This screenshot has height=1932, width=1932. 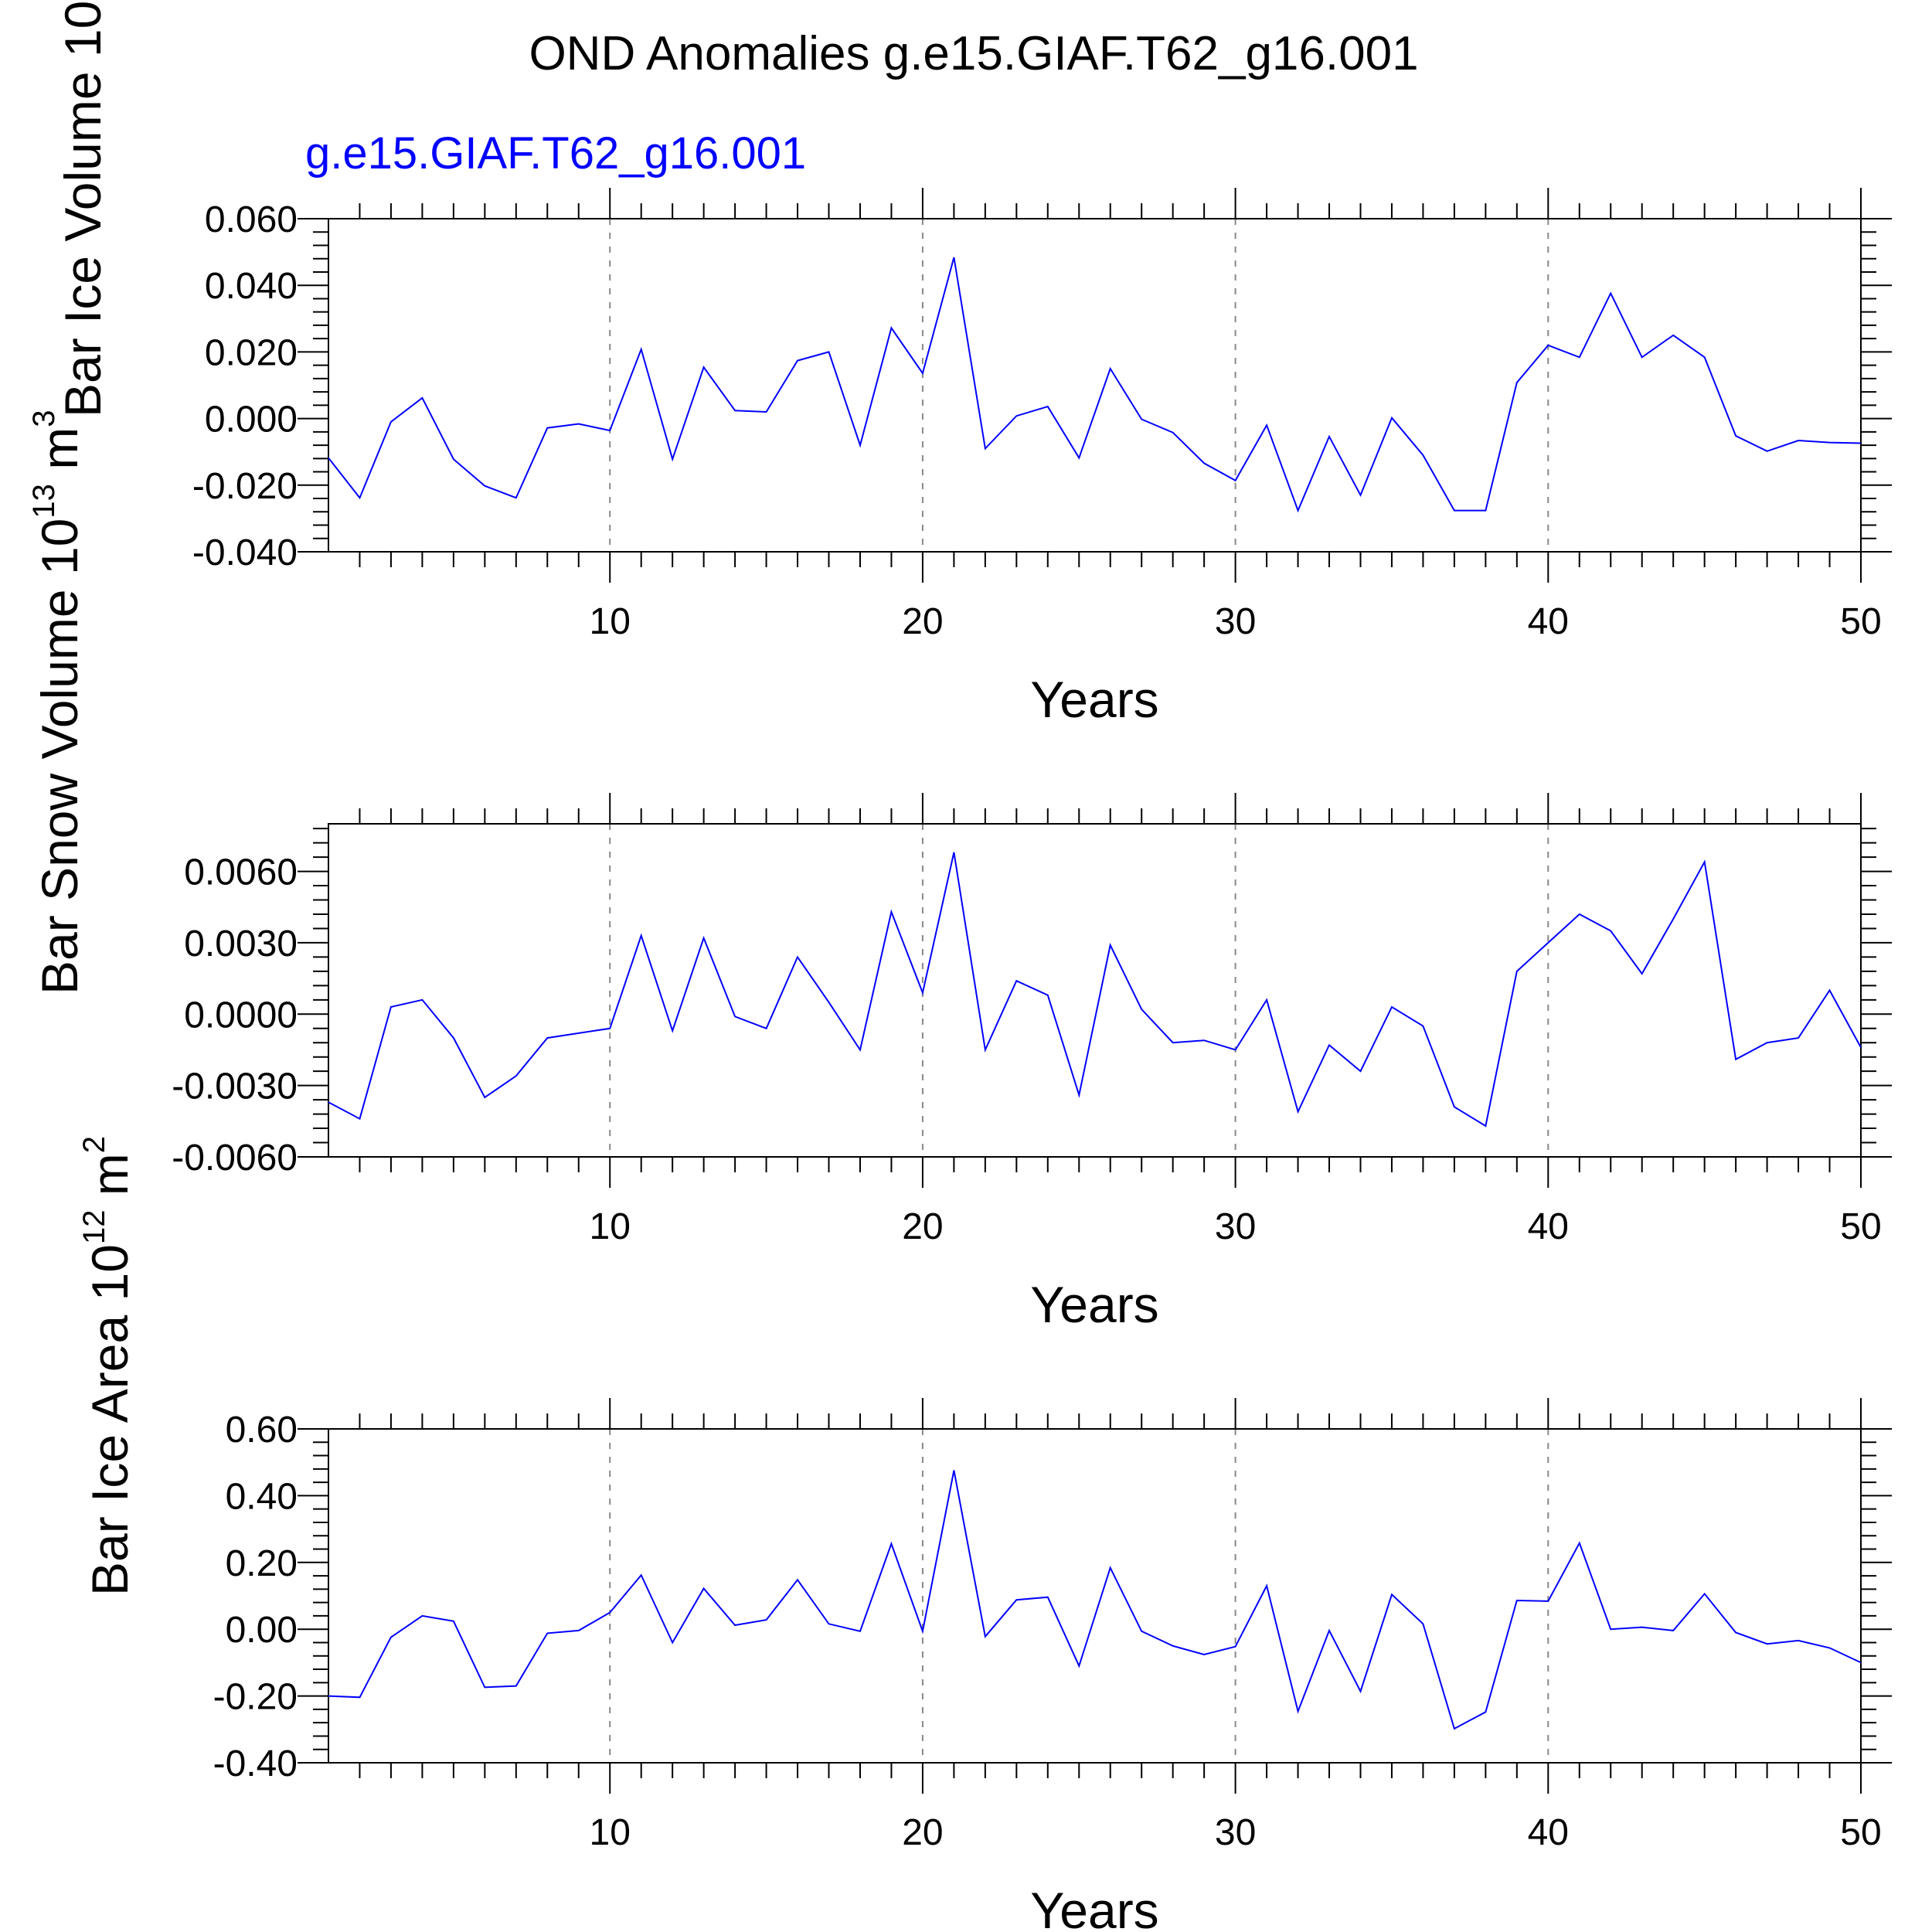 I want to click on y-tick-label: 0.020, so click(x=252, y=353).